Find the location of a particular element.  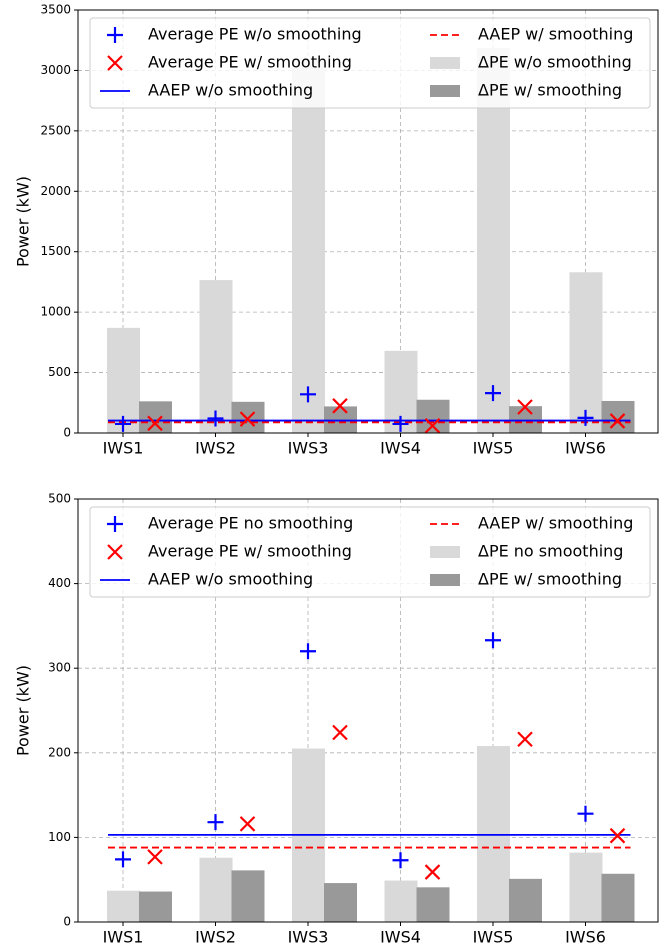

legend-label: Average PE no smoothing is located at coordinates (250, 523).